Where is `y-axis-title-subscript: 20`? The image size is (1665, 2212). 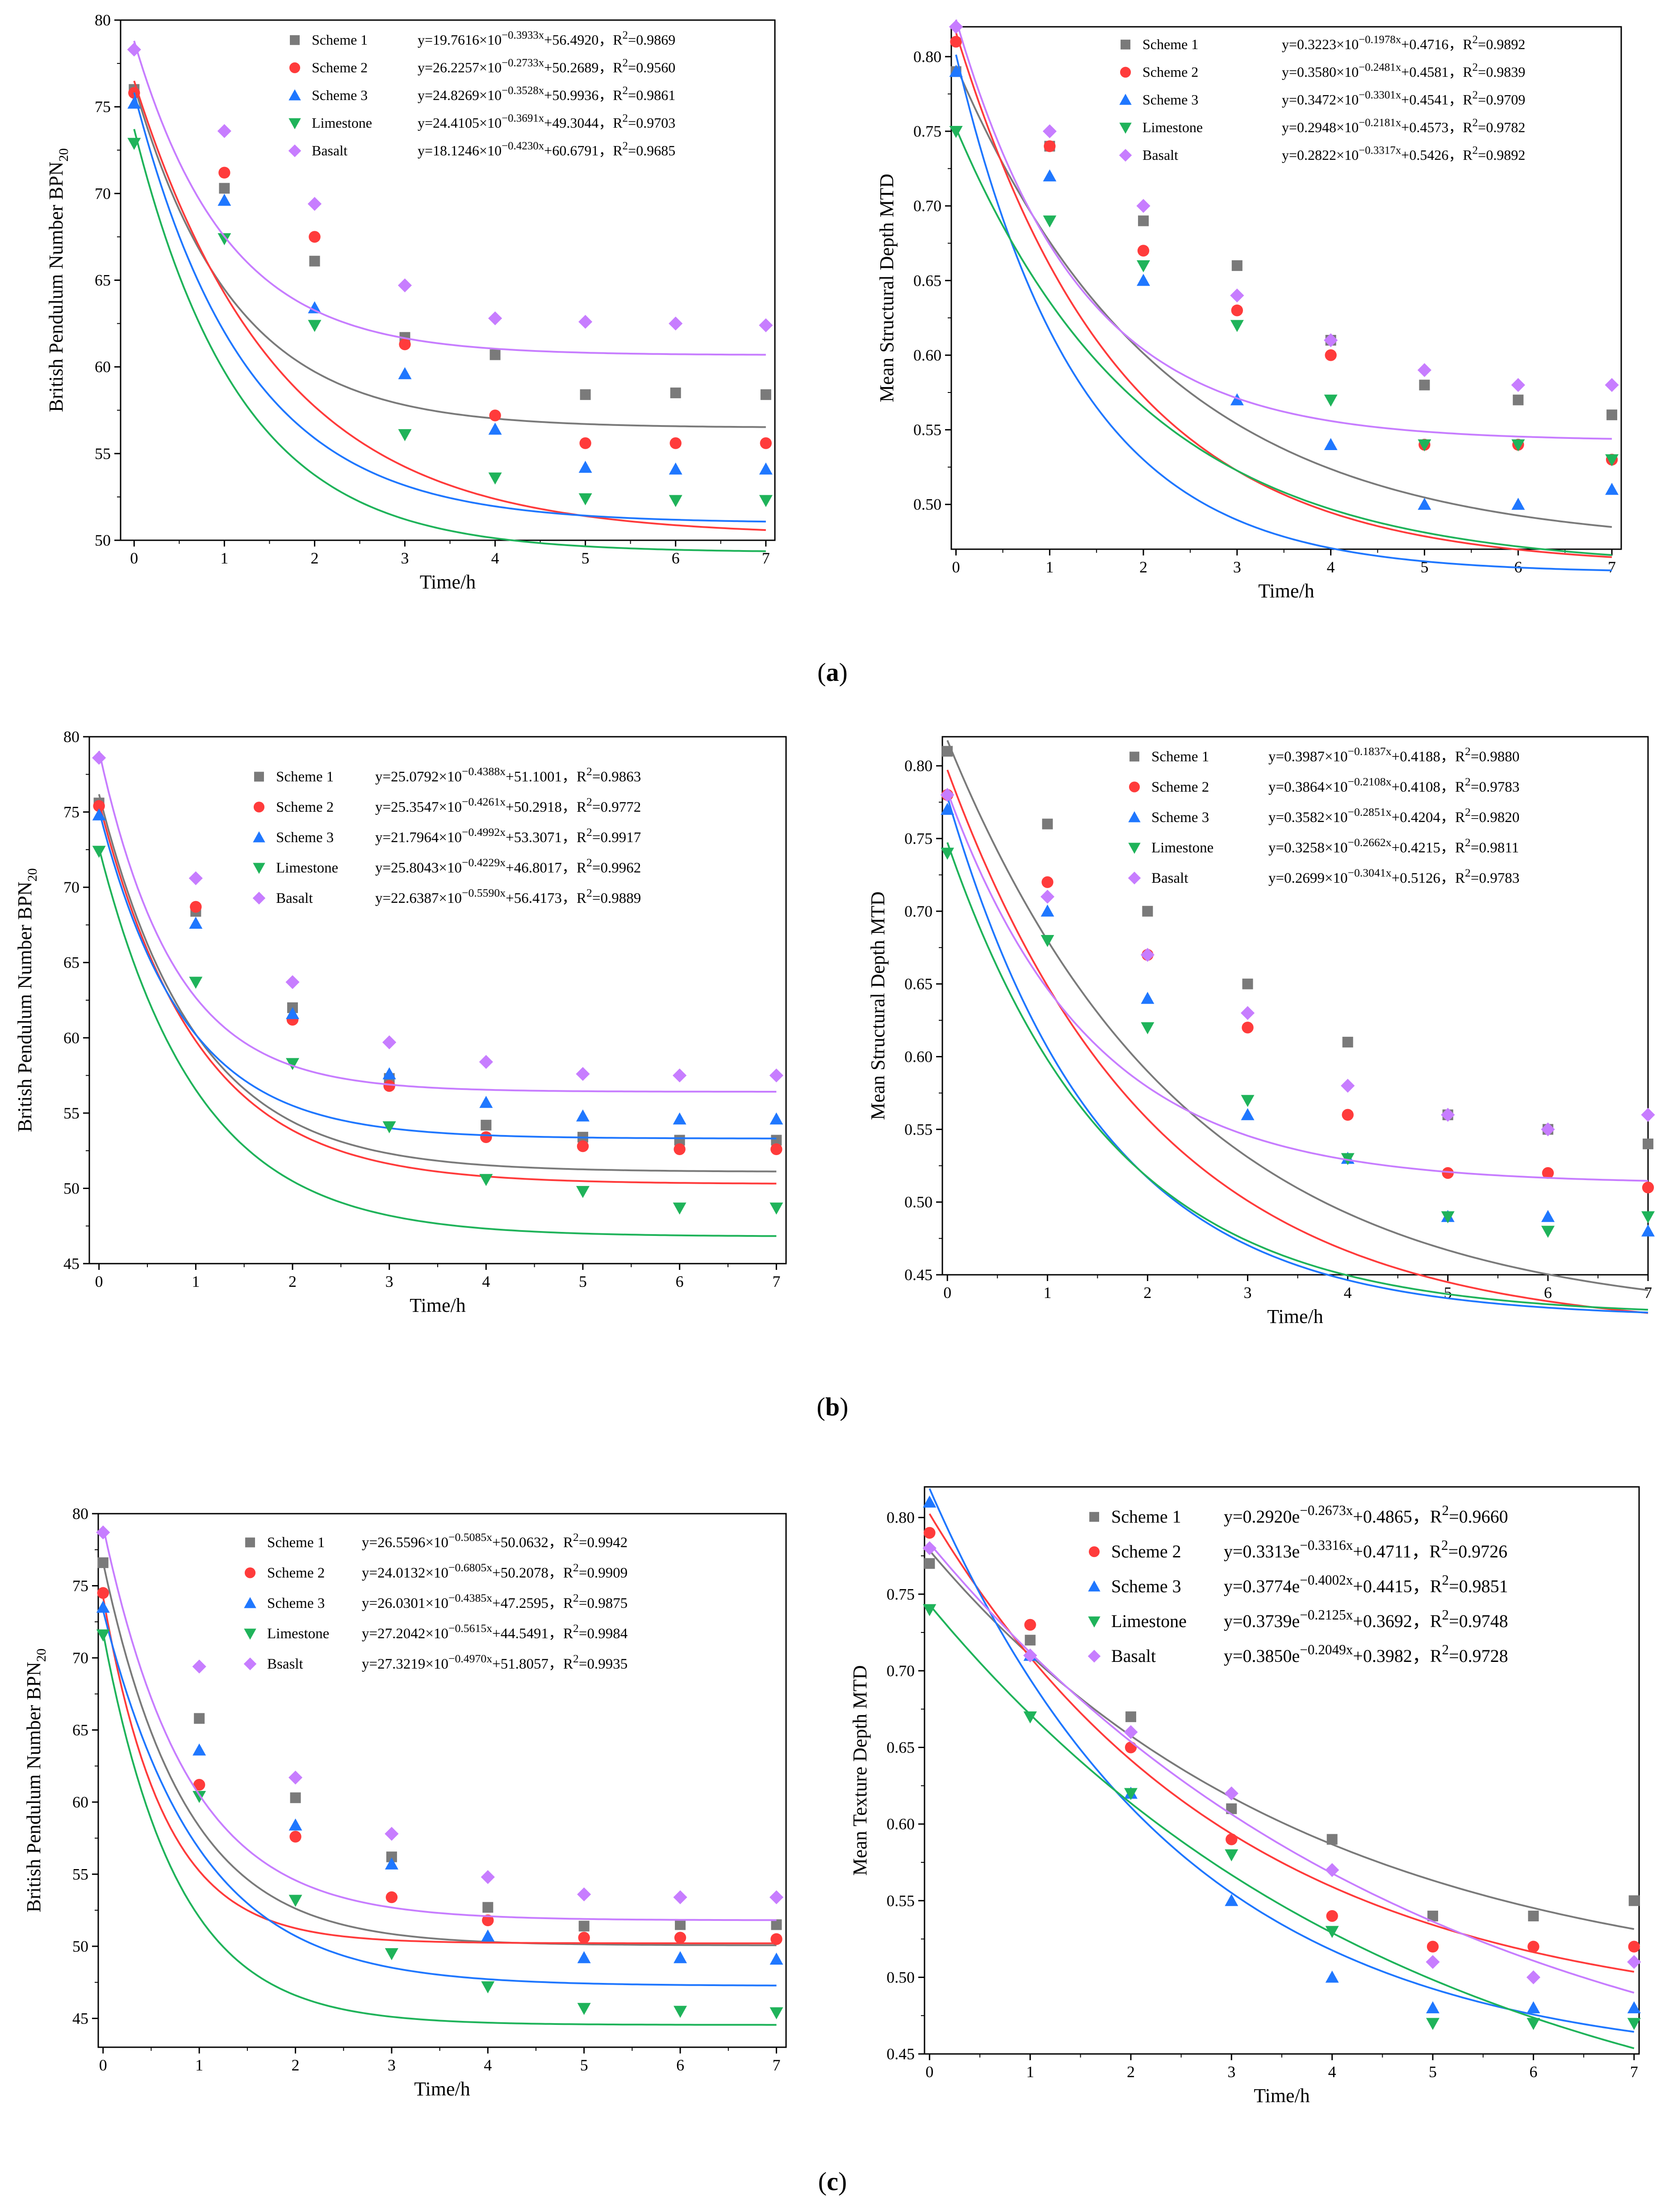
y-axis-title-subscript: 20 is located at coordinates (41, 1655).